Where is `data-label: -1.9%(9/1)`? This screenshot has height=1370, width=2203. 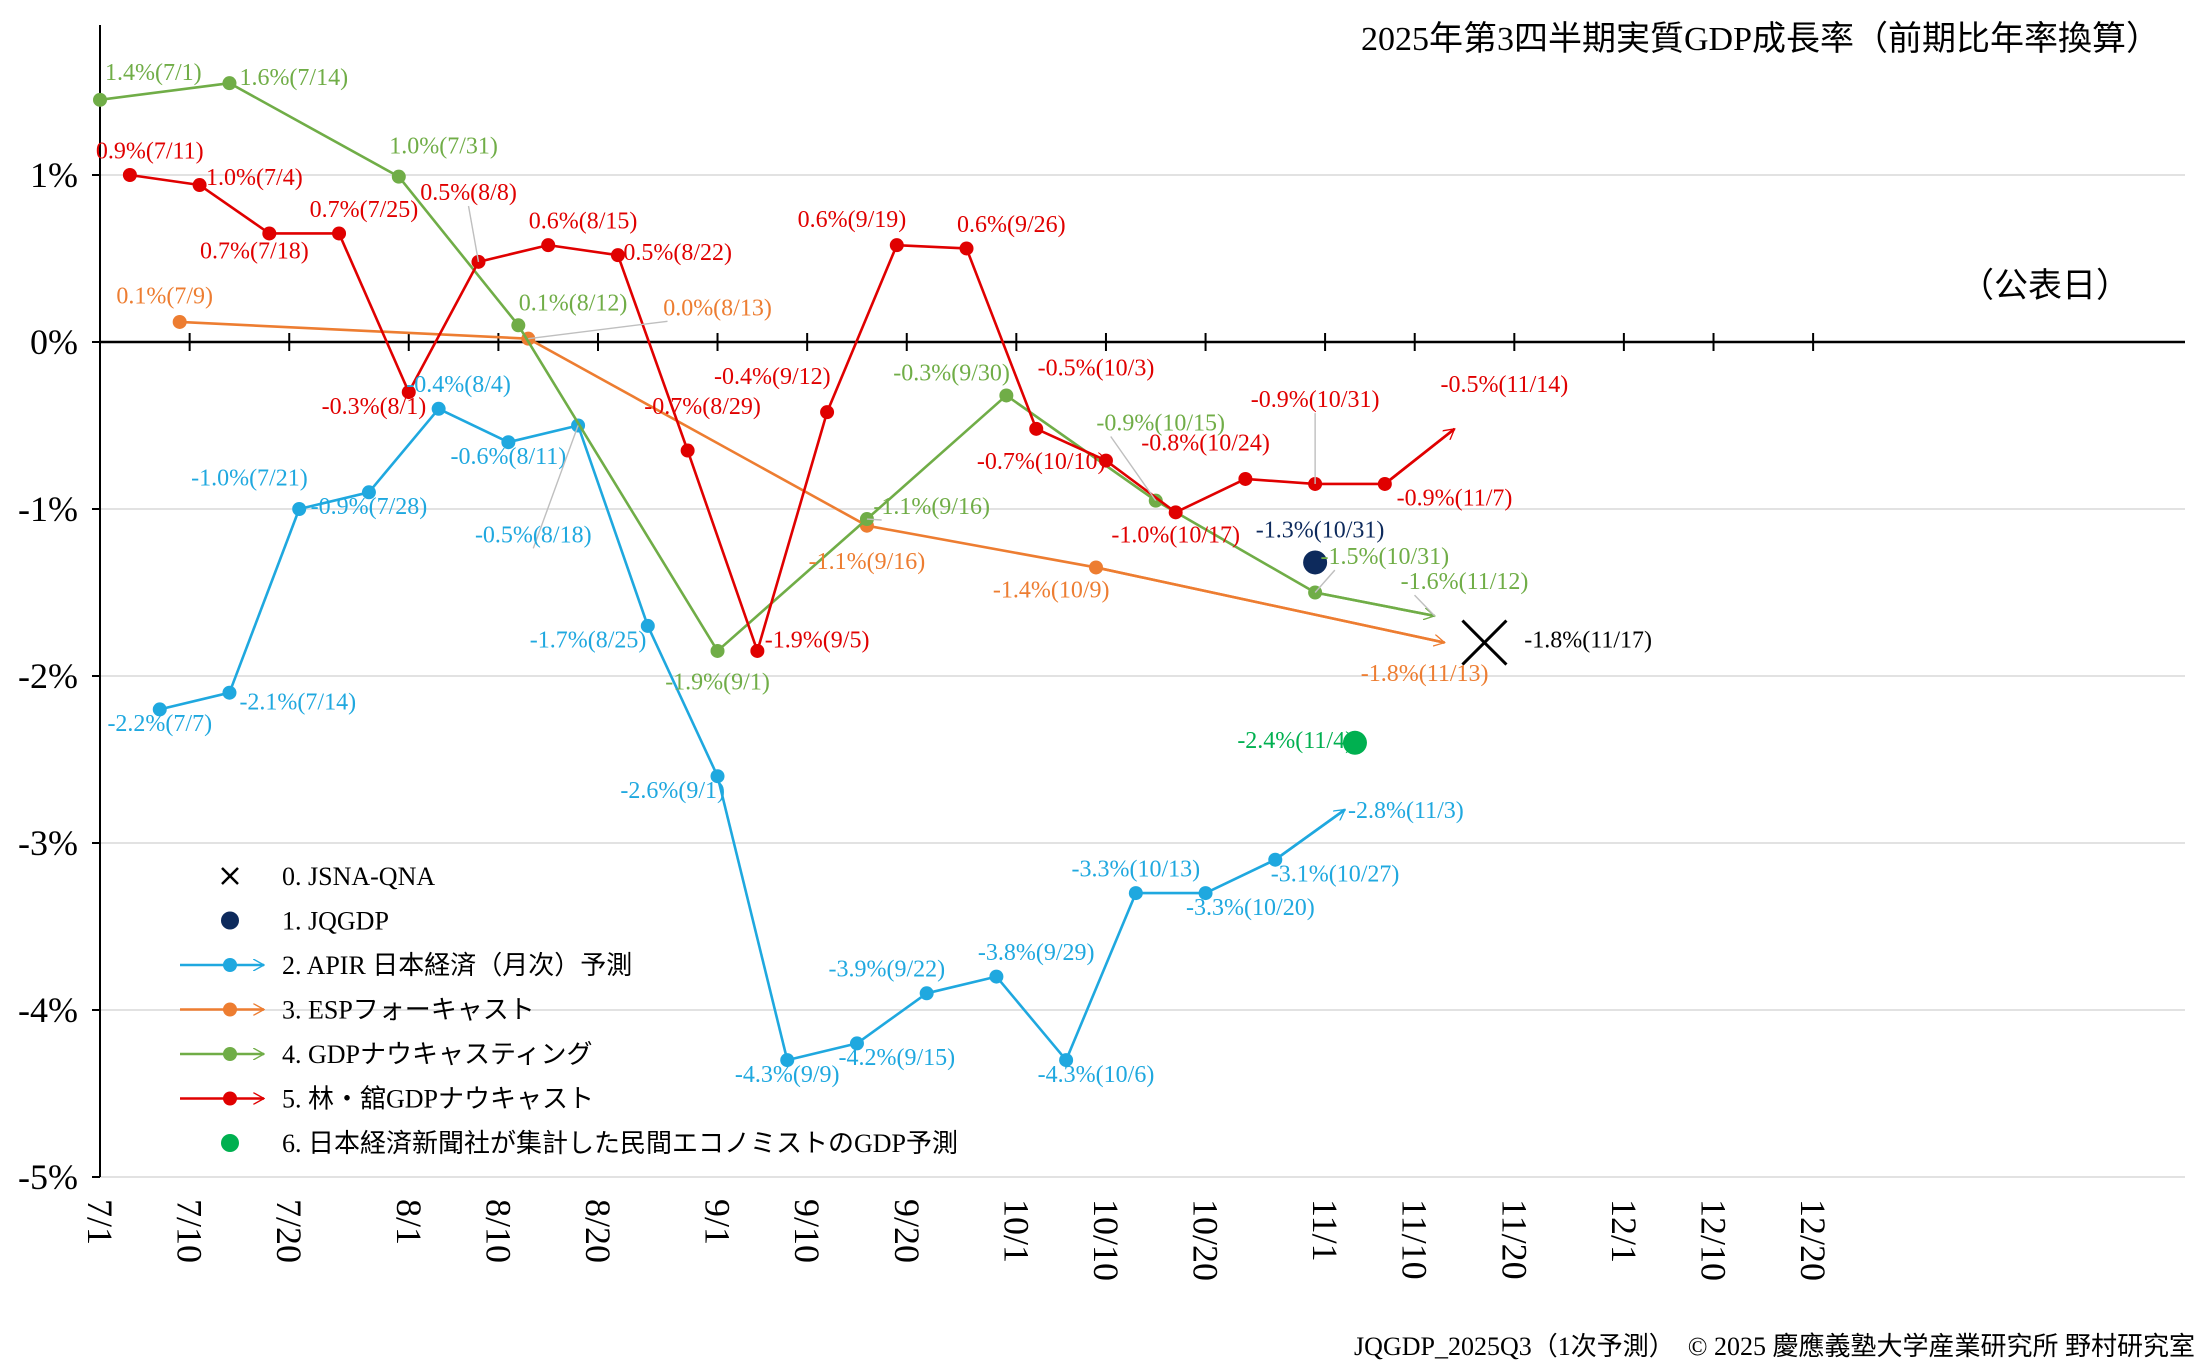 data-label: -1.9%(9/1) is located at coordinates (717, 682).